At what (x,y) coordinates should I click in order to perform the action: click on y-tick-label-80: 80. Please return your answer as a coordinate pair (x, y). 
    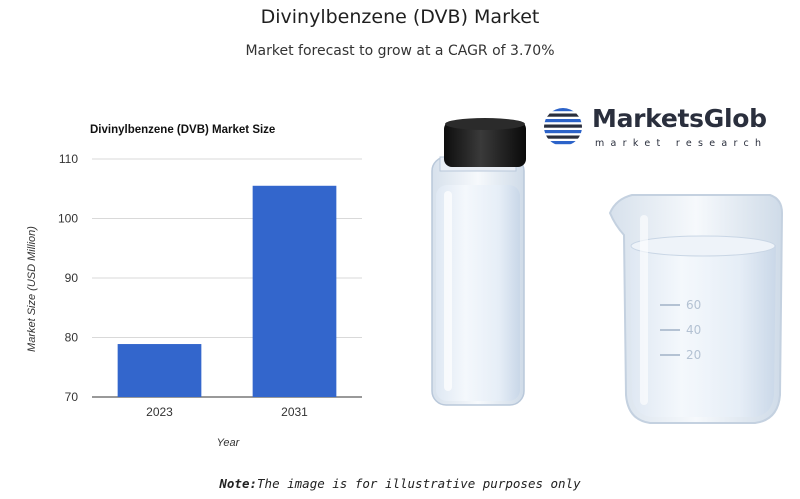
    Looking at the image, I should click on (72, 338).